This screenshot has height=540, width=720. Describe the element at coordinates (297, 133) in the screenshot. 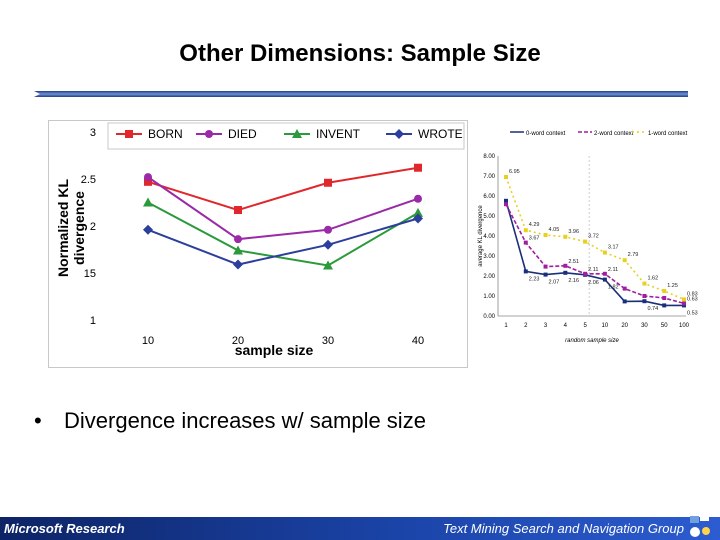

I see `legend-marker-invent` at that location.